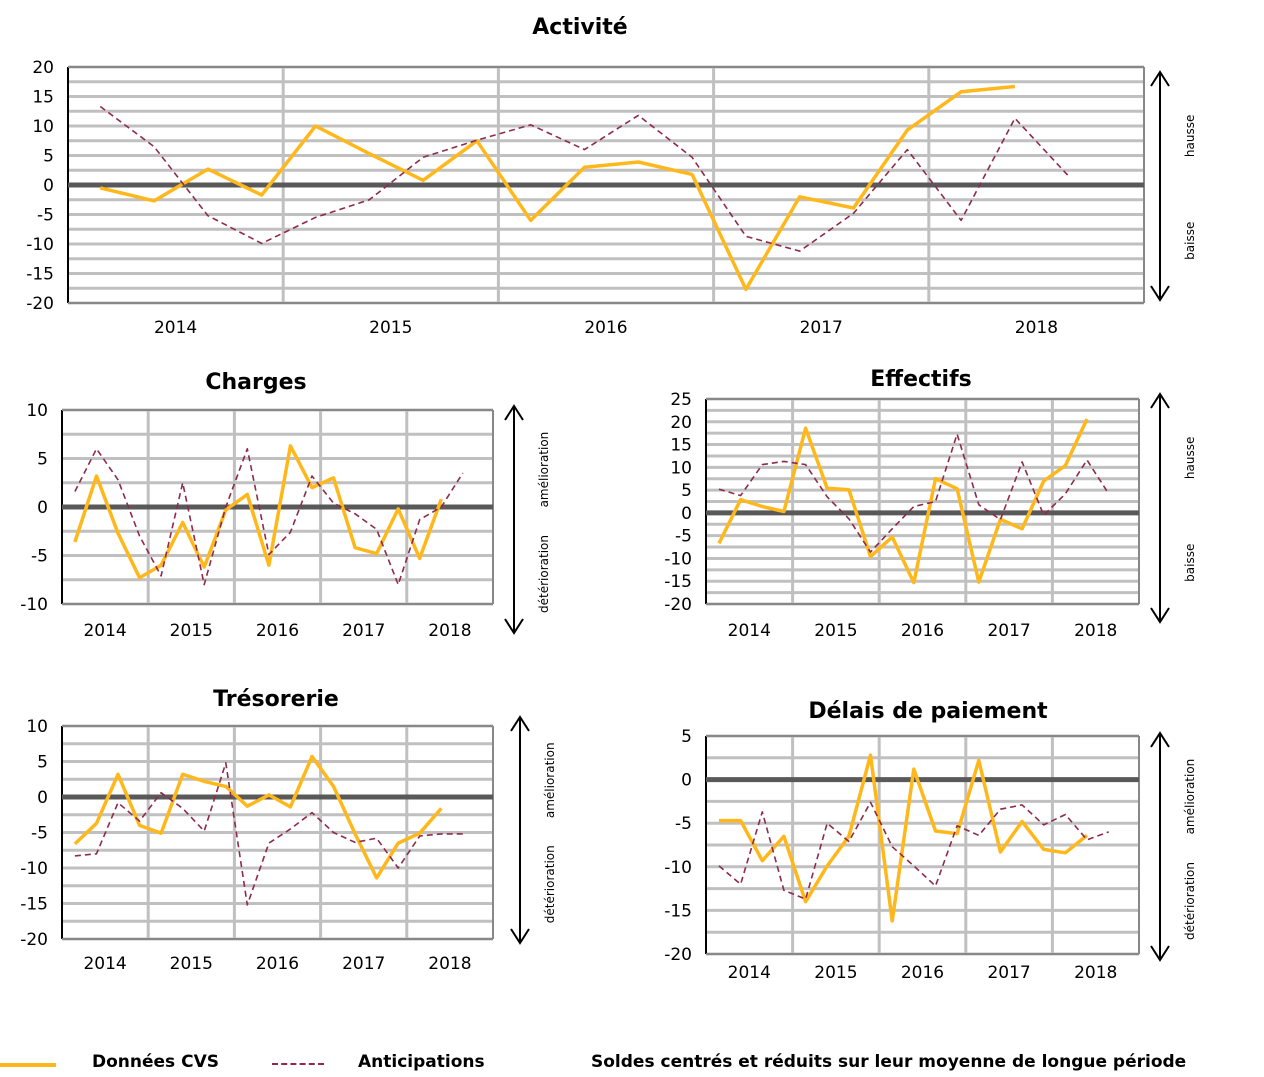  I want to click on chart-title: Délais de paiement, so click(928, 711).